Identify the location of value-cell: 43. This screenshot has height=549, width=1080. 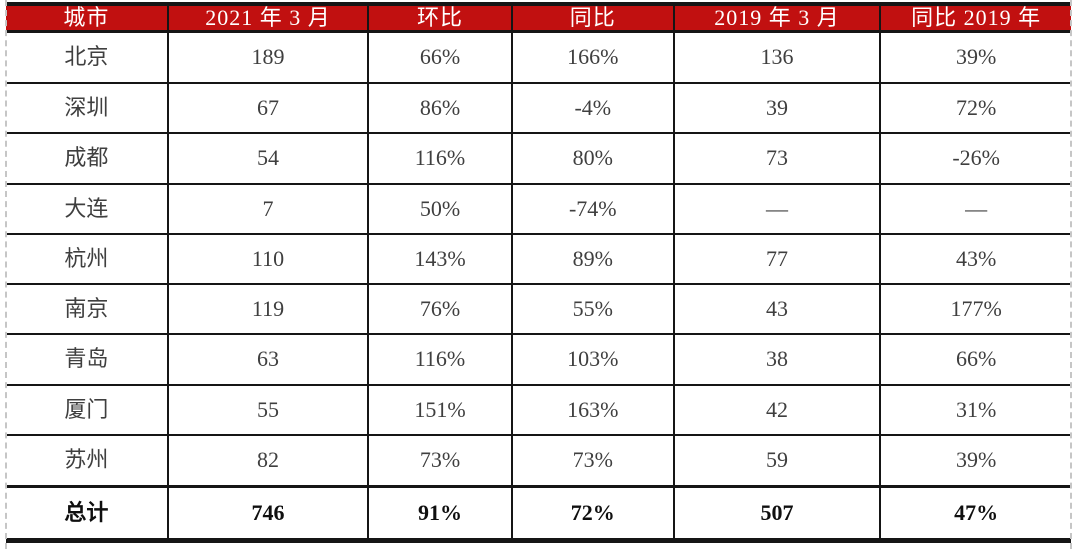
(776, 309).